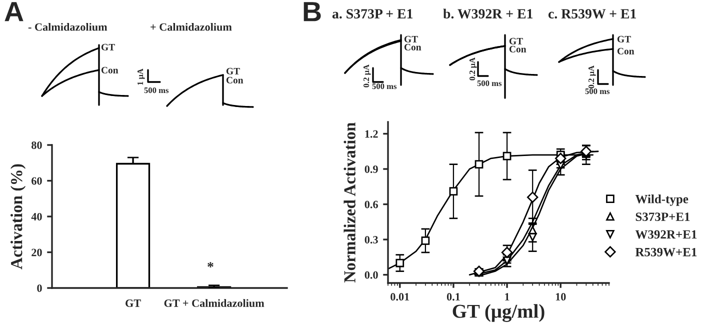  Describe the element at coordinates (211, 265) in the screenshot. I see `annotation: *` at that location.